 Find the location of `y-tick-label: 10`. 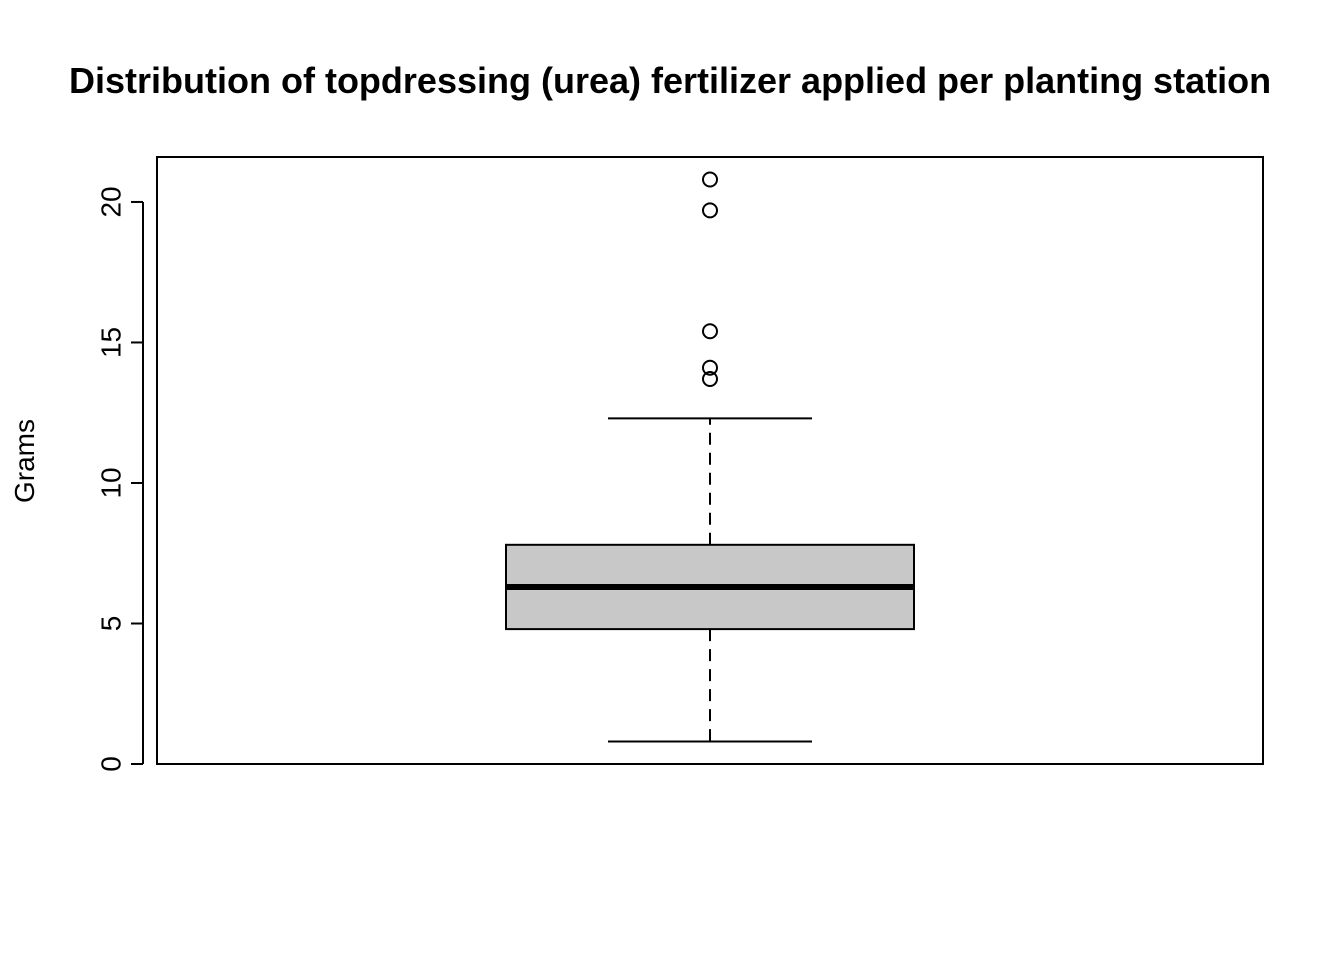

y-tick-label: 10 is located at coordinates (111, 482).